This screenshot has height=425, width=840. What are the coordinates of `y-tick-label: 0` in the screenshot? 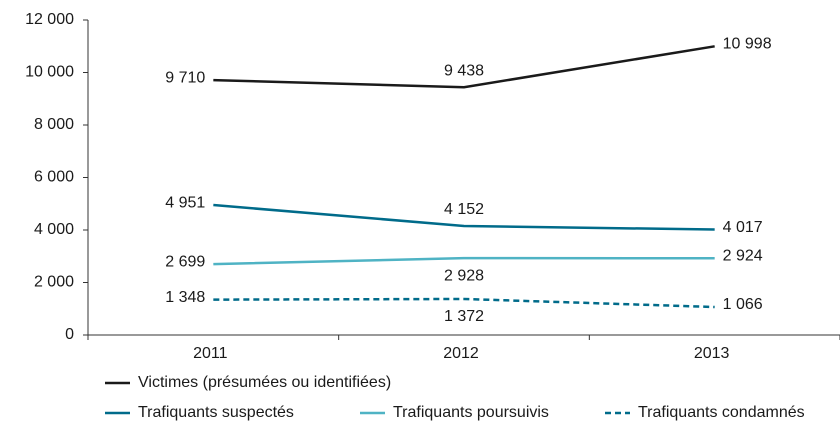 It's located at (69, 334).